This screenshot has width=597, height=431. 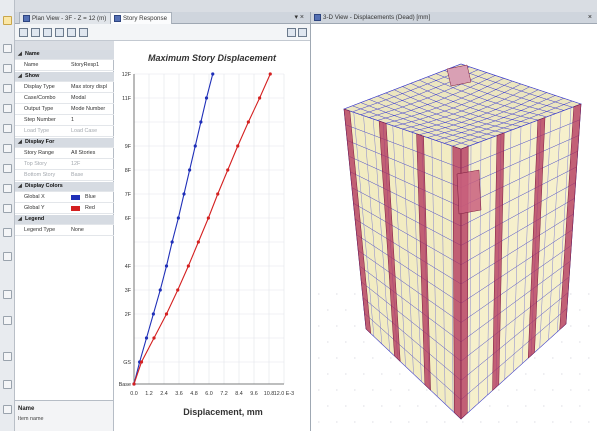 I want to click on x-tick-label: 4.8, so click(x=194, y=394).